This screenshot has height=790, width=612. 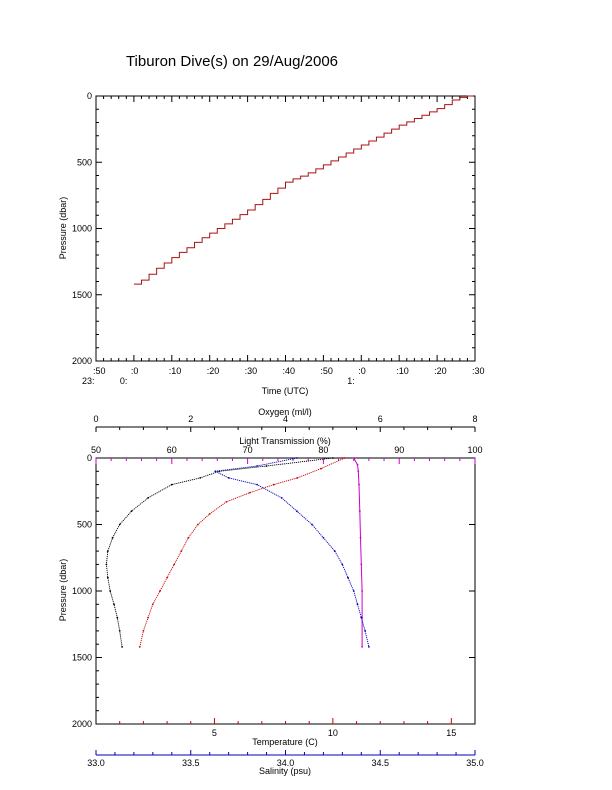 What do you see at coordinates (475, 763) in the screenshot?
I see `salinity-tick-label: 35.0` at bounding box center [475, 763].